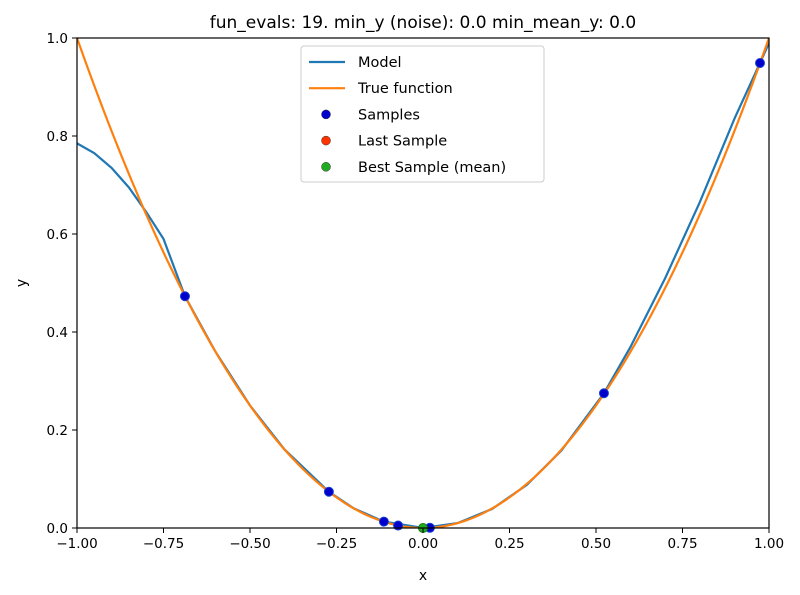  Describe the element at coordinates (596, 544) in the screenshot. I see `x-tick-label: 0.50` at that location.